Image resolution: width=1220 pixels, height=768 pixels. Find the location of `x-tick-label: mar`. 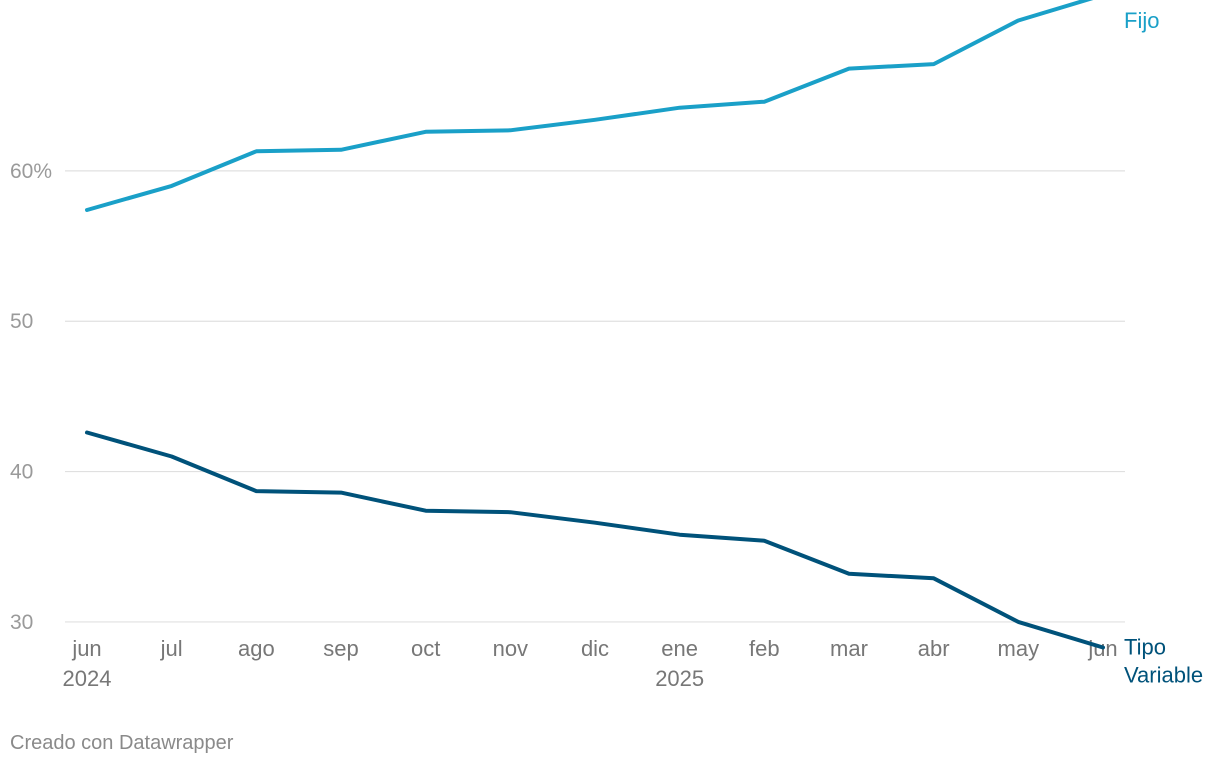

x-tick-label: mar is located at coordinates (849, 648).